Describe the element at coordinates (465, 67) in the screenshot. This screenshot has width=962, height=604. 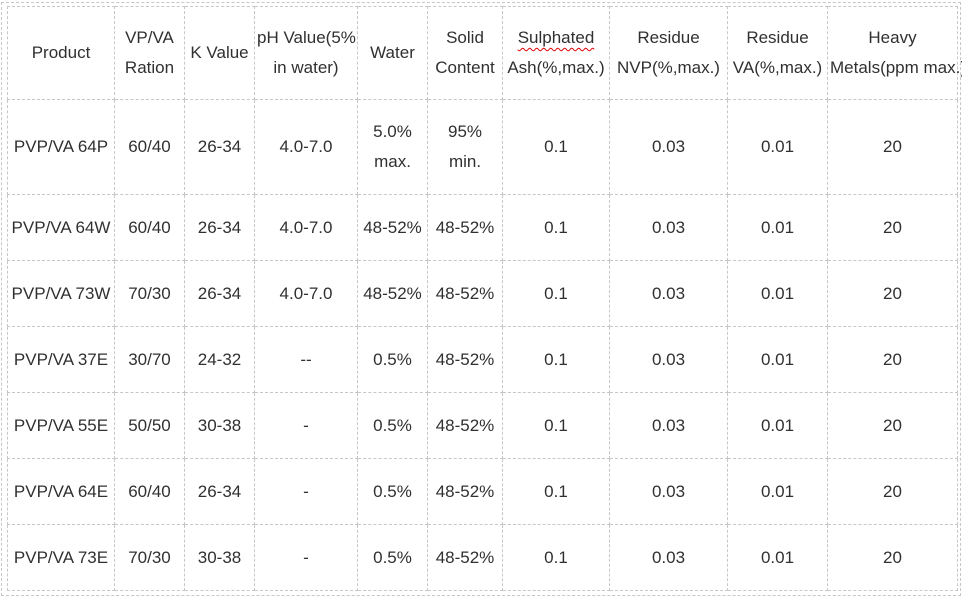
I see `header-line: Content` at that location.